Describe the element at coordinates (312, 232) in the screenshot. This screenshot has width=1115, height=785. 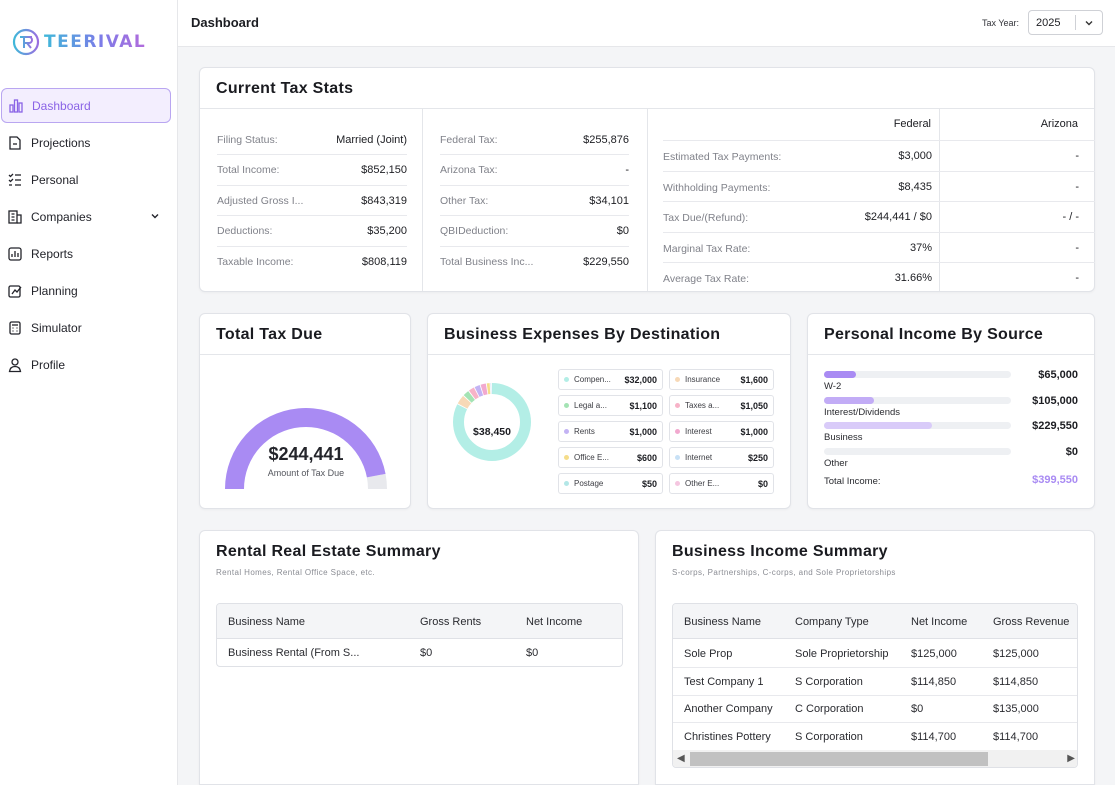
I see `stat-row: Deductions: $35,200` at that location.